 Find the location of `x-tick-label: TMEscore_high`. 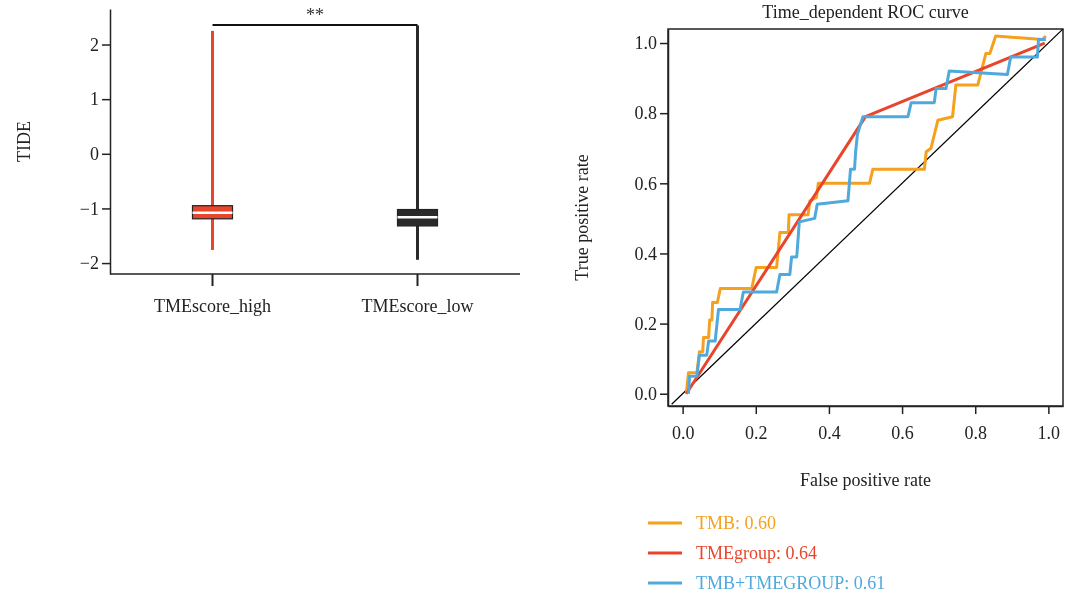

x-tick-label: TMEscore_high is located at coordinates (212, 306).